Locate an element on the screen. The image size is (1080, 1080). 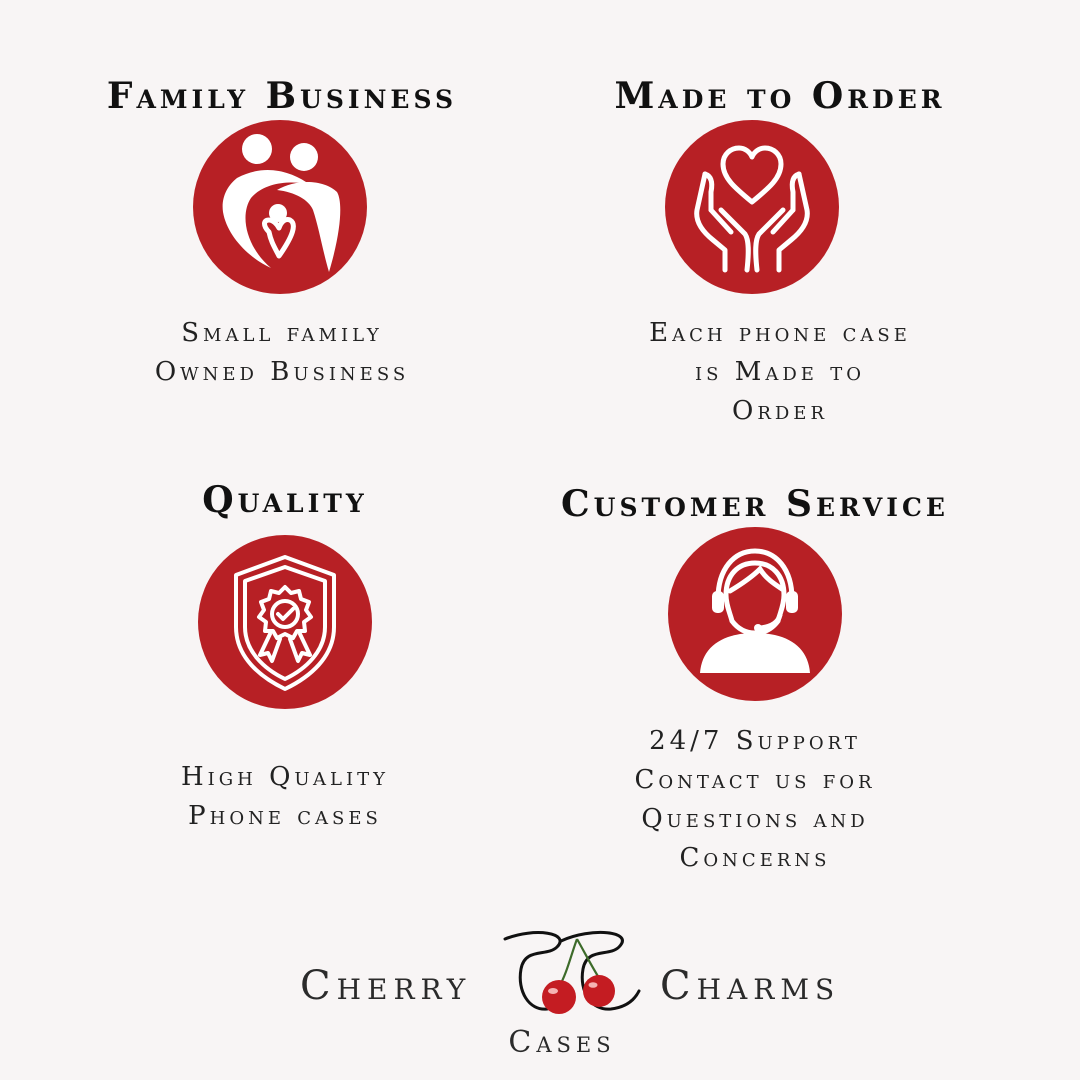
family-icon is located at coordinates (280, 207).